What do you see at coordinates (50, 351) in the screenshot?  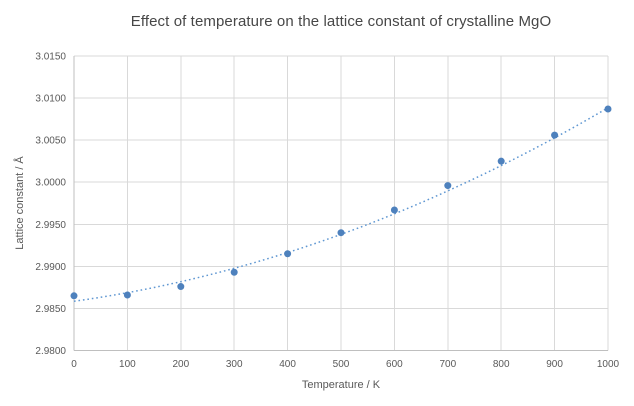 I see `y-tick-label: 2.9800` at bounding box center [50, 351].